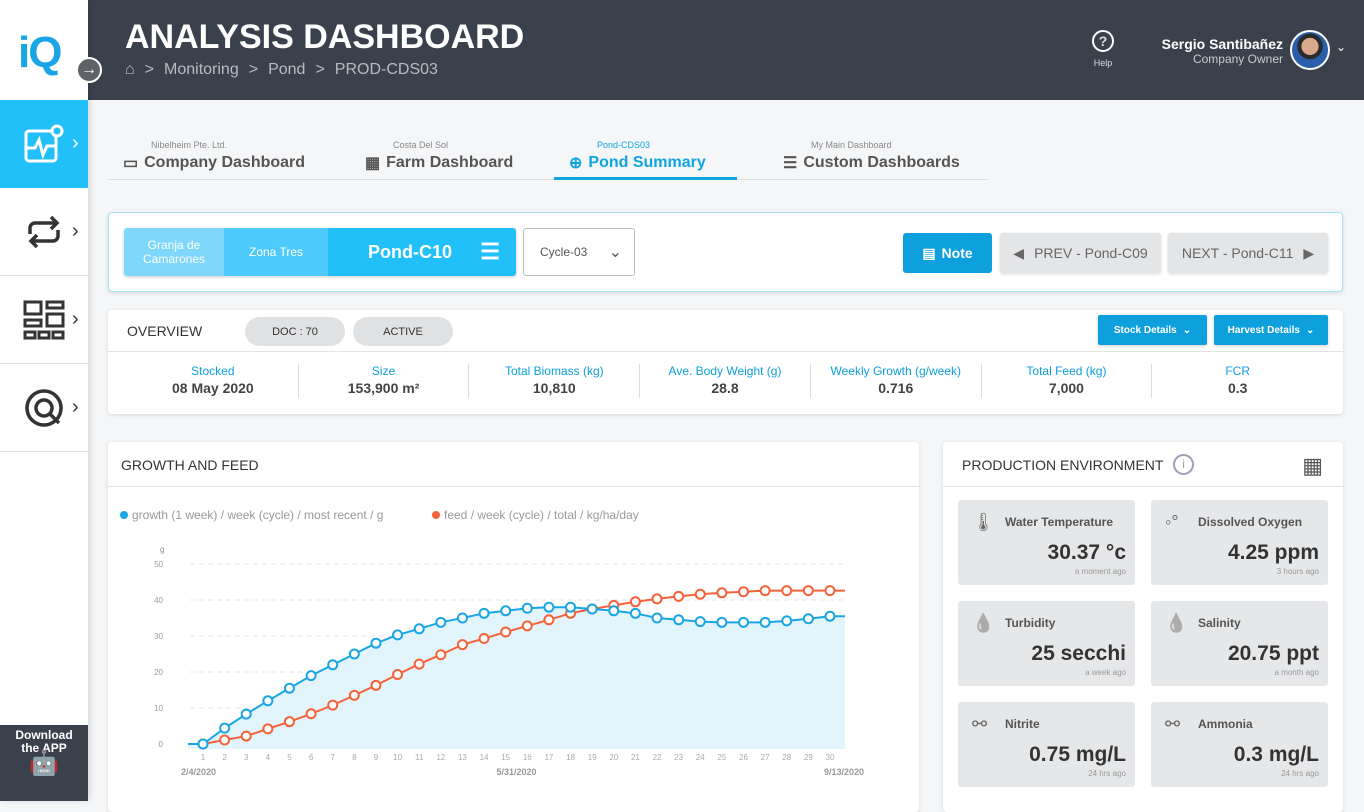 The height and width of the screenshot is (812, 1364). Describe the element at coordinates (1239, 643) in the screenshot. I see `env-tile-salinity: 💧 Salinity 20.75 ppt a month ago` at that location.